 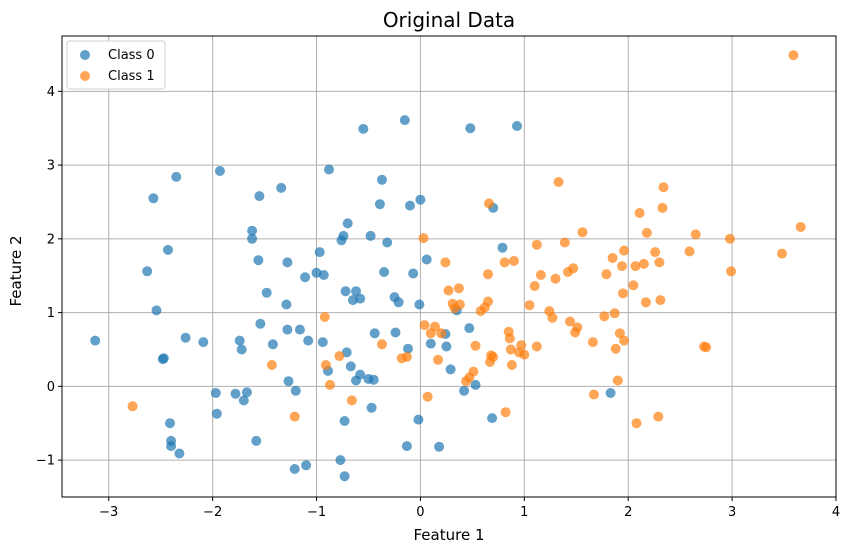 I want to click on y-tick-label: 4, so click(x=51, y=92).